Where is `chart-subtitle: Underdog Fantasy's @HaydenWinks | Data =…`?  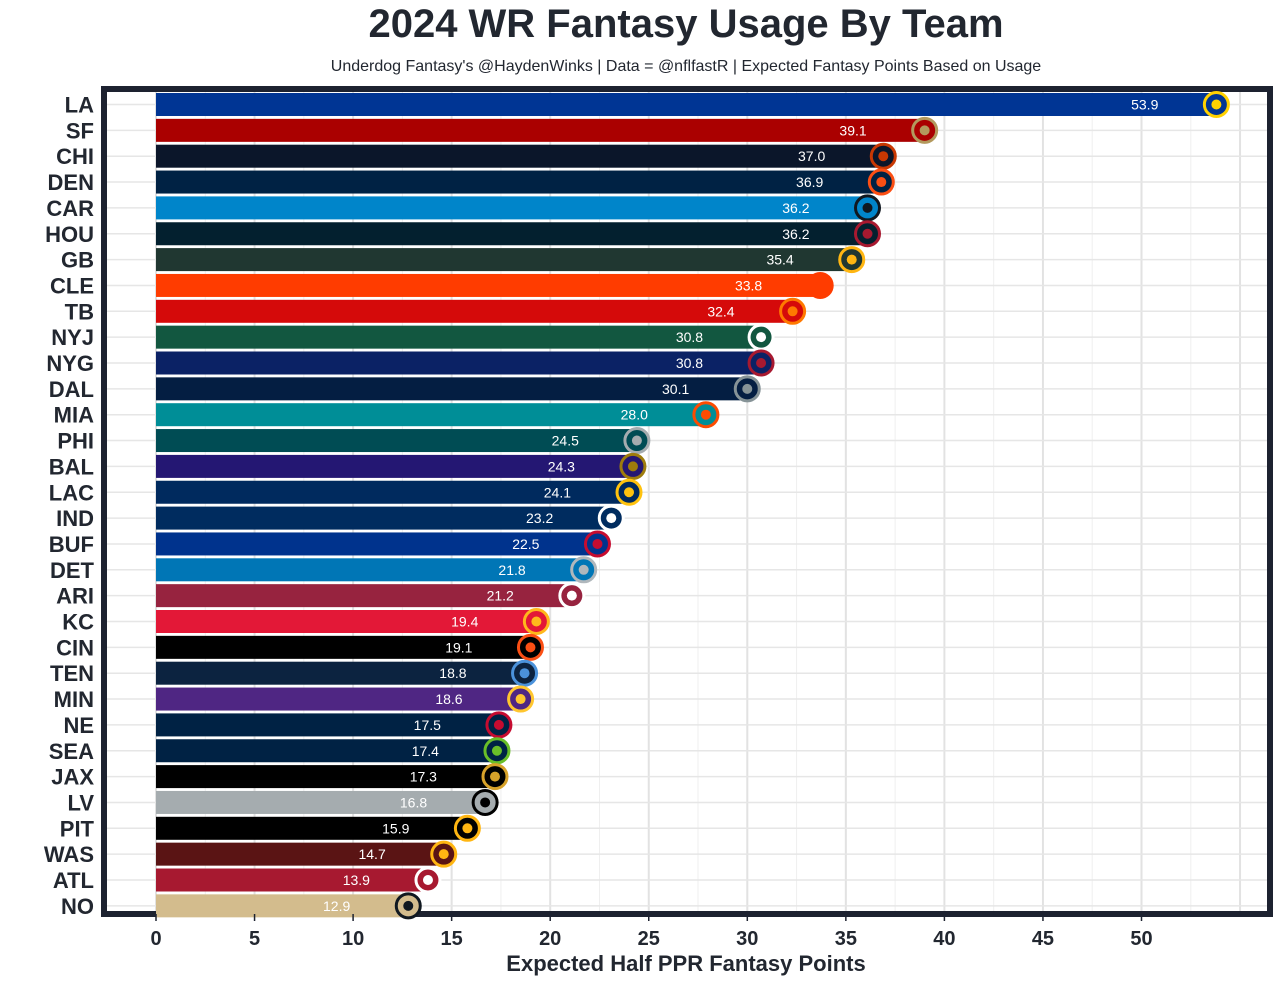
chart-subtitle: Underdog Fantasy's @HaydenWinks | Data =… is located at coordinates (686, 66).